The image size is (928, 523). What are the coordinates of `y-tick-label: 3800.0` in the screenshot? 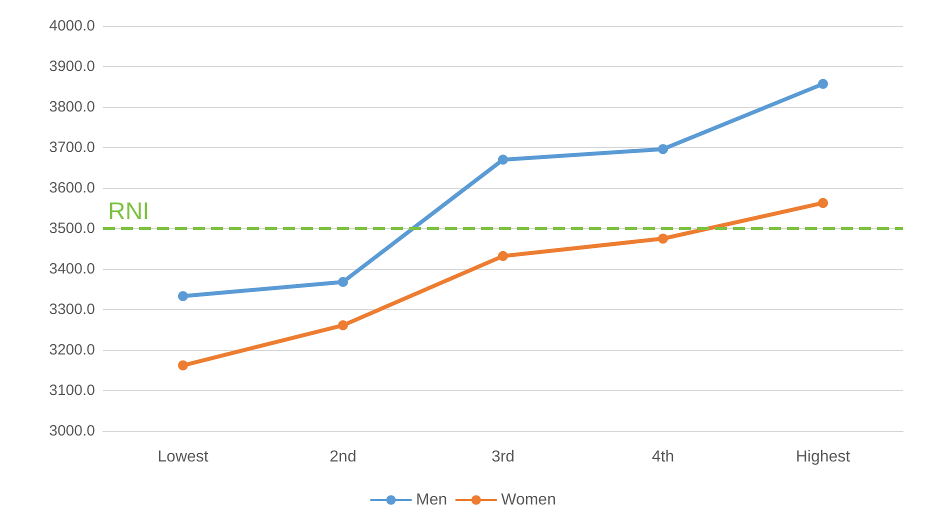 It's located at (72, 107).